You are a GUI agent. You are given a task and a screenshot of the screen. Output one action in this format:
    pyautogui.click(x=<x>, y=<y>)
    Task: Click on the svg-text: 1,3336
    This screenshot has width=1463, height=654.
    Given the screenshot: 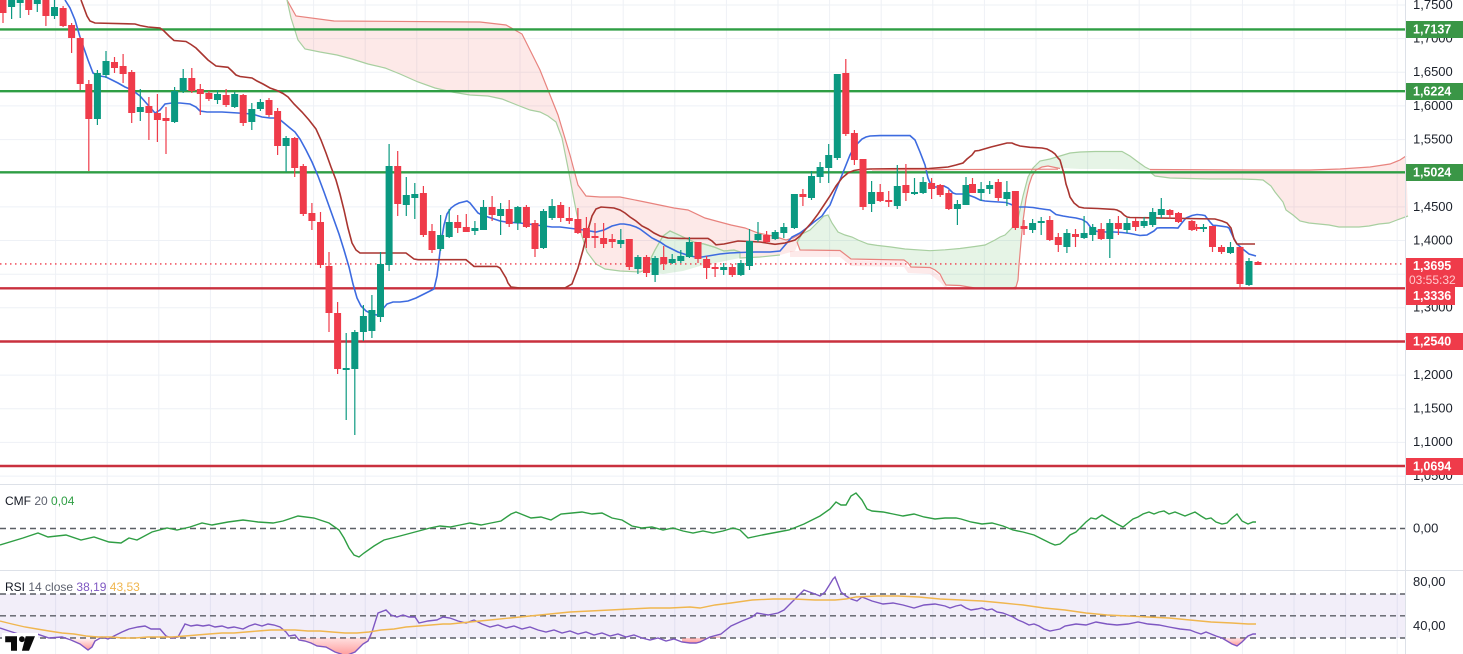 What is the action you would take?
    pyautogui.click(x=1432, y=296)
    